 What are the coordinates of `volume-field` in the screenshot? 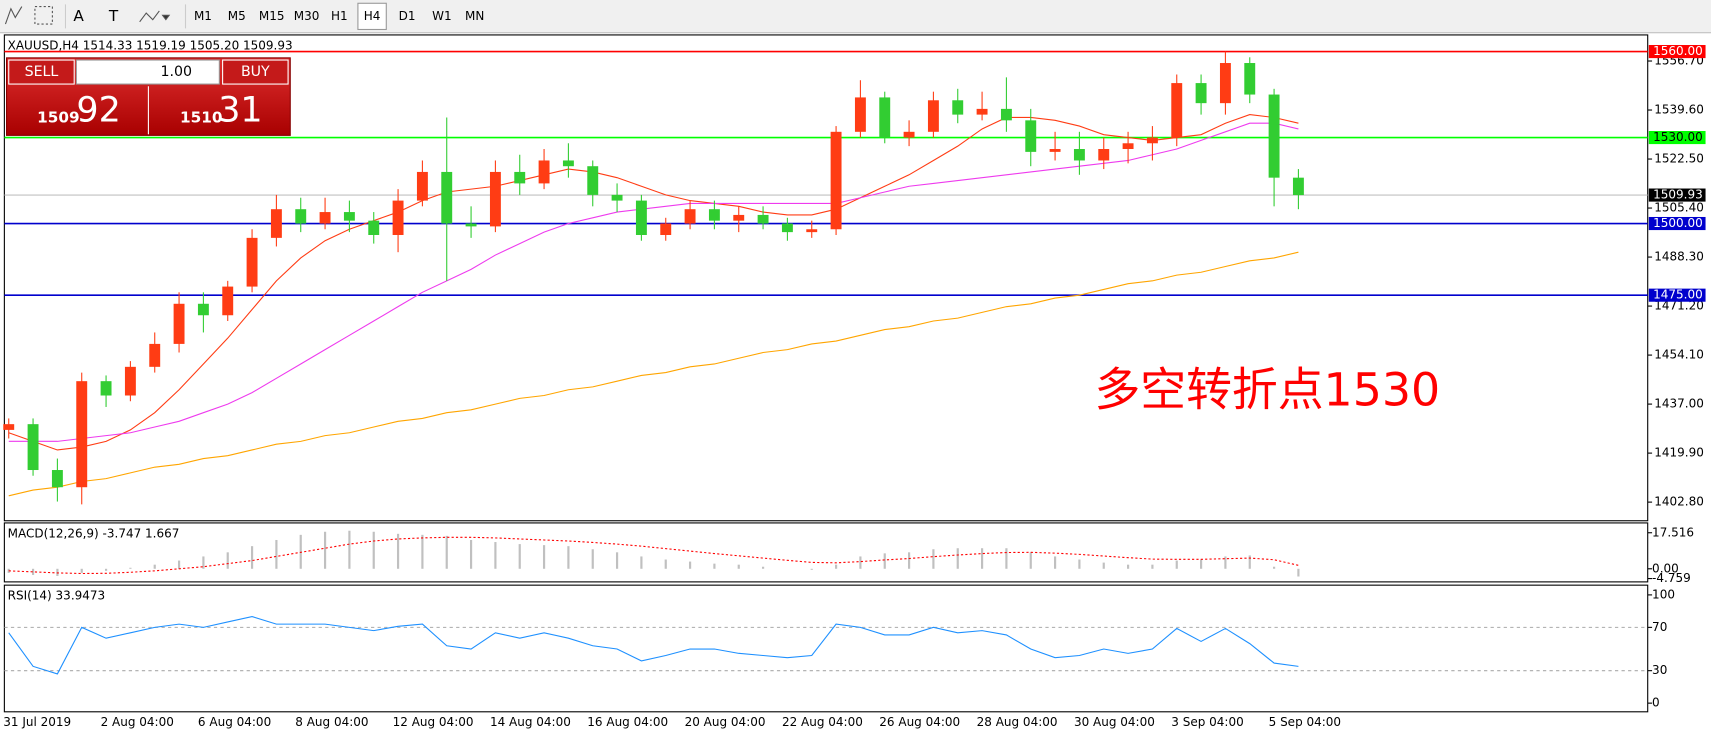 It's located at (147, 72).